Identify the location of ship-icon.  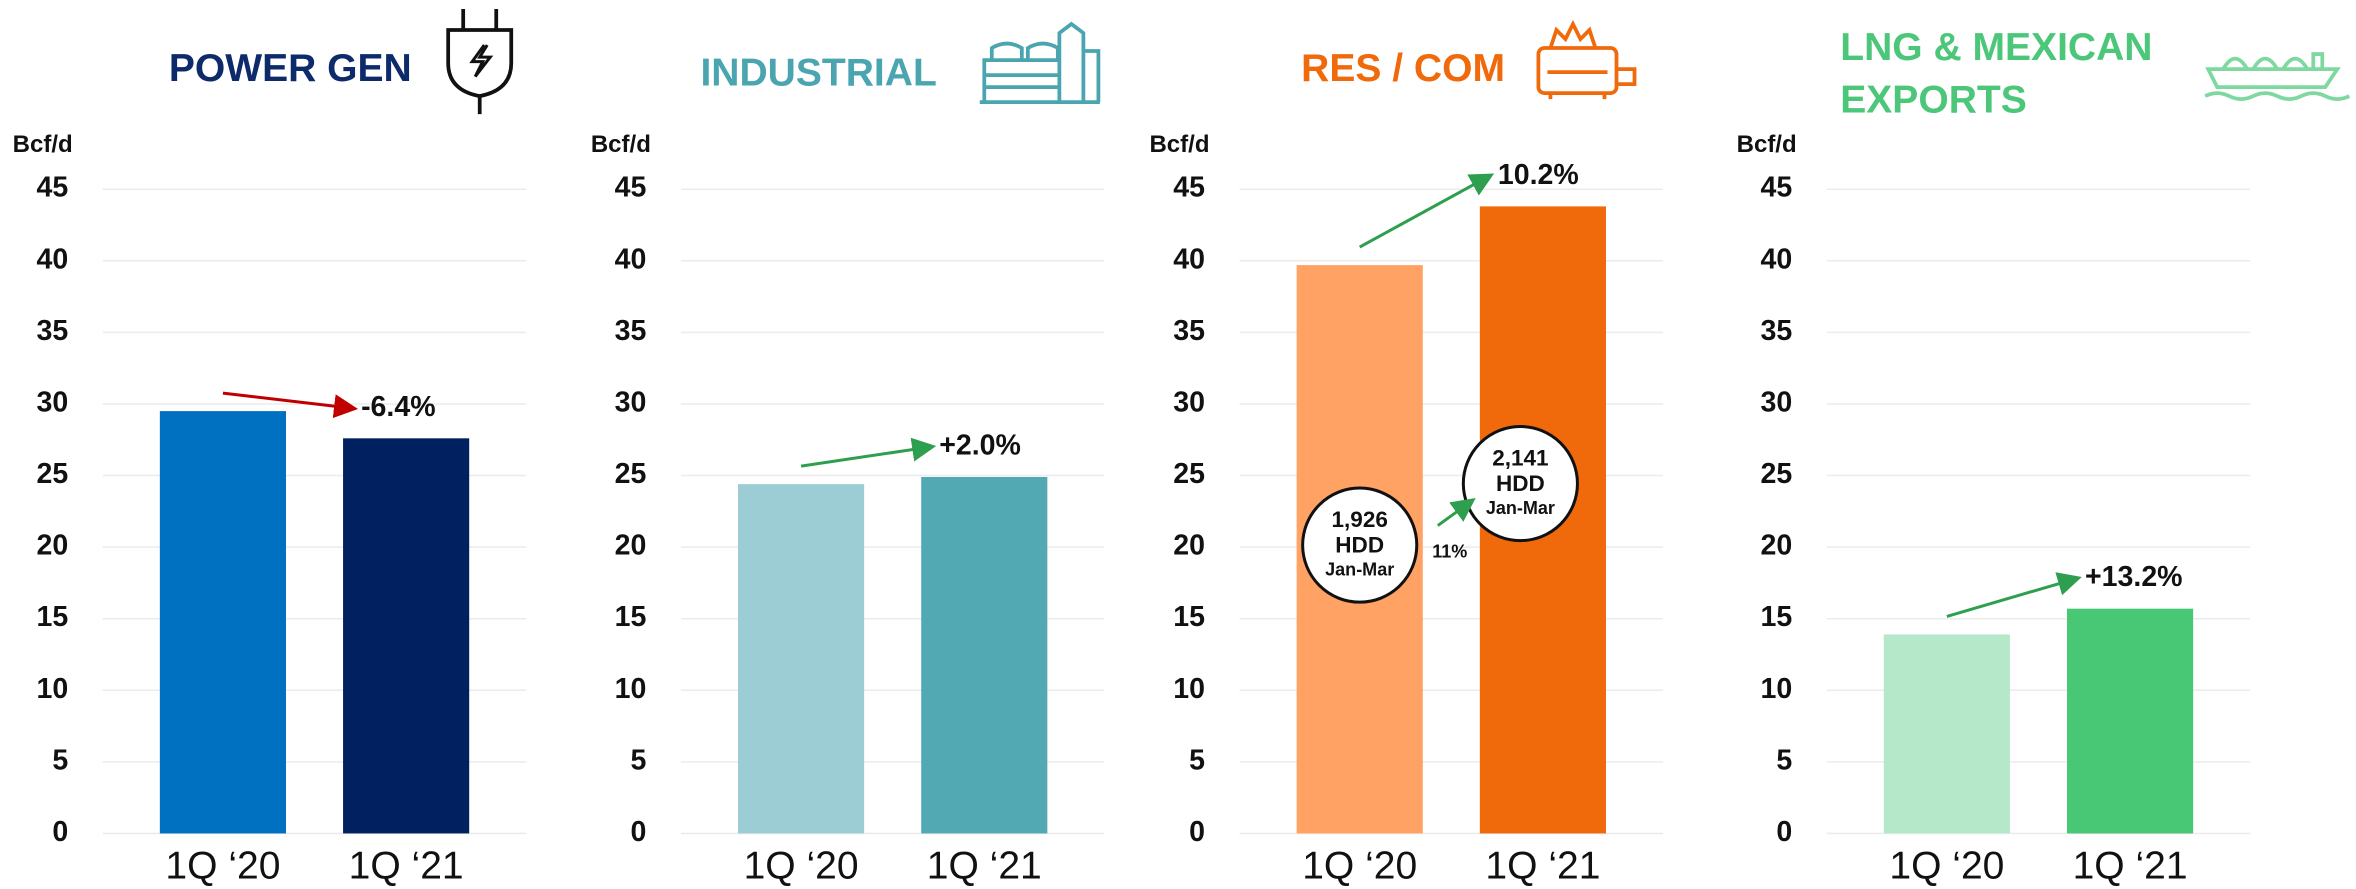
(2277, 76).